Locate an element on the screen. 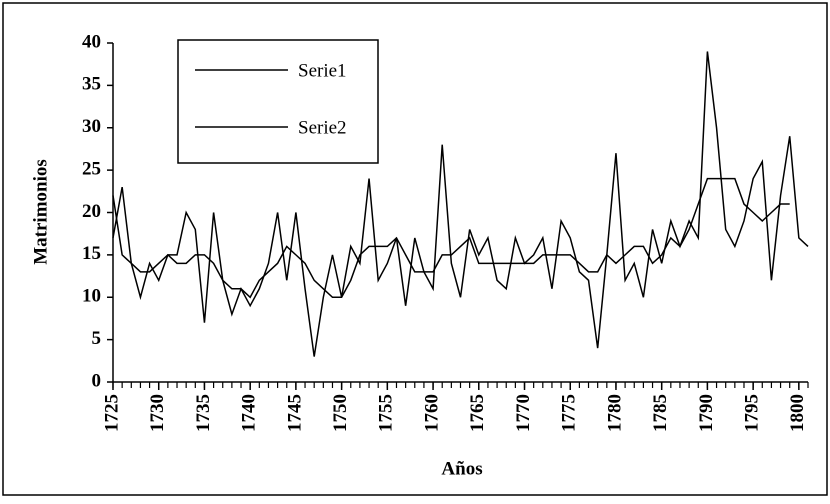 This screenshot has width=830, height=504. x-tick-label: 1795 is located at coordinates (751, 413).